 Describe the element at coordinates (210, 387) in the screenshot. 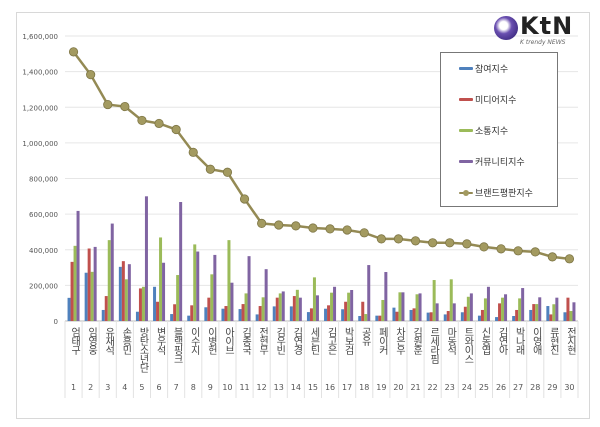

I see `rank-label: 9` at that location.